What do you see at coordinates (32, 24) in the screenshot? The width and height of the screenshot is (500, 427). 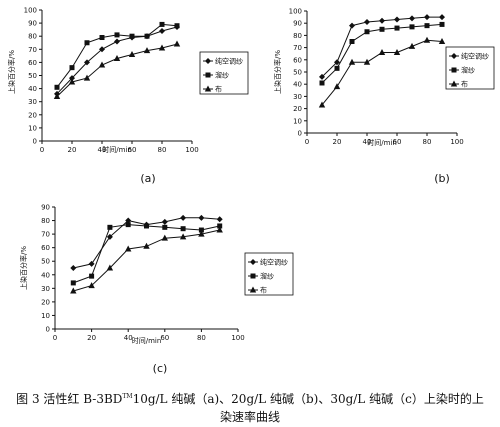 I see `y-tick-label: 90` at bounding box center [32, 24].